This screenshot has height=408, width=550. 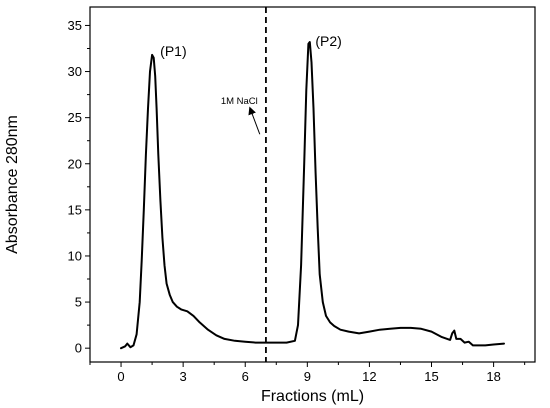 What do you see at coordinates (75, 71) in the screenshot?
I see `y-tick-label: 30` at bounding box center [75, 71].